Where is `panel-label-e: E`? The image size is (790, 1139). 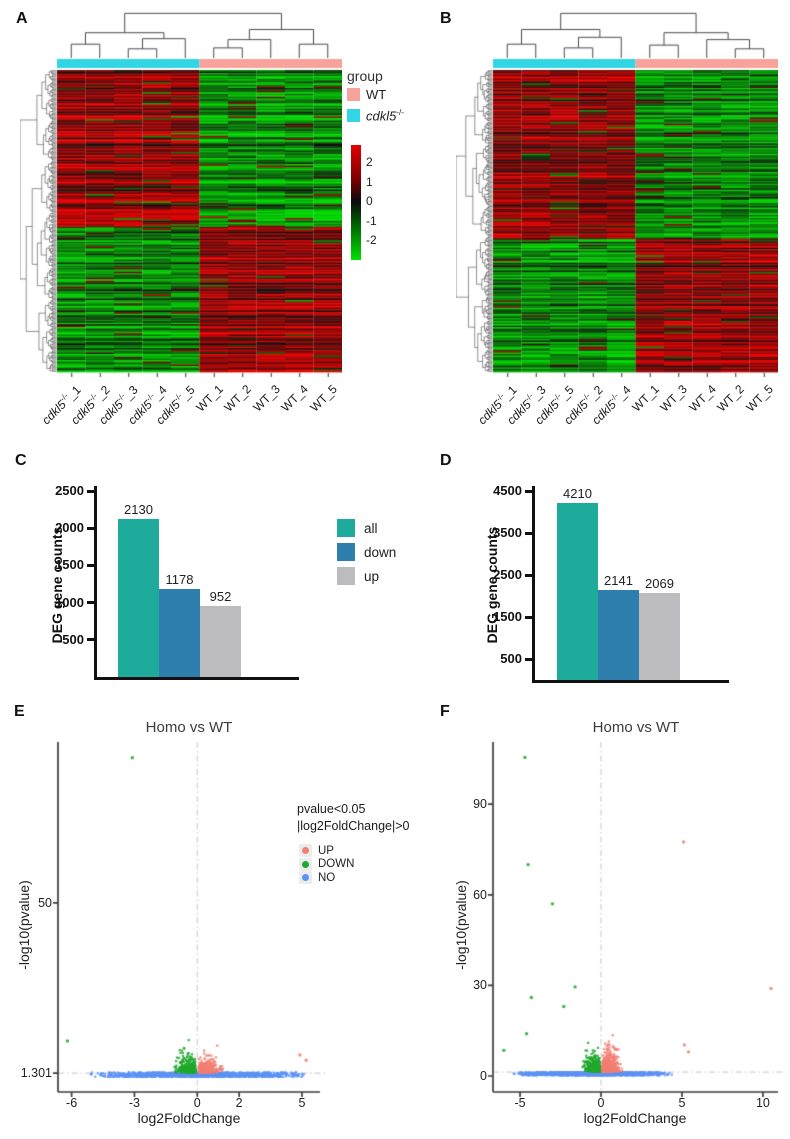
panel-label-e: E is located at coordinates (19, 711).